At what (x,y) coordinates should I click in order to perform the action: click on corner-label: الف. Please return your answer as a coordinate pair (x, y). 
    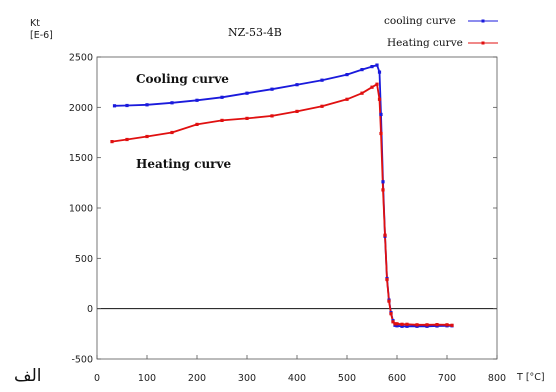
    Looking at the image, I should click on (28, 376).